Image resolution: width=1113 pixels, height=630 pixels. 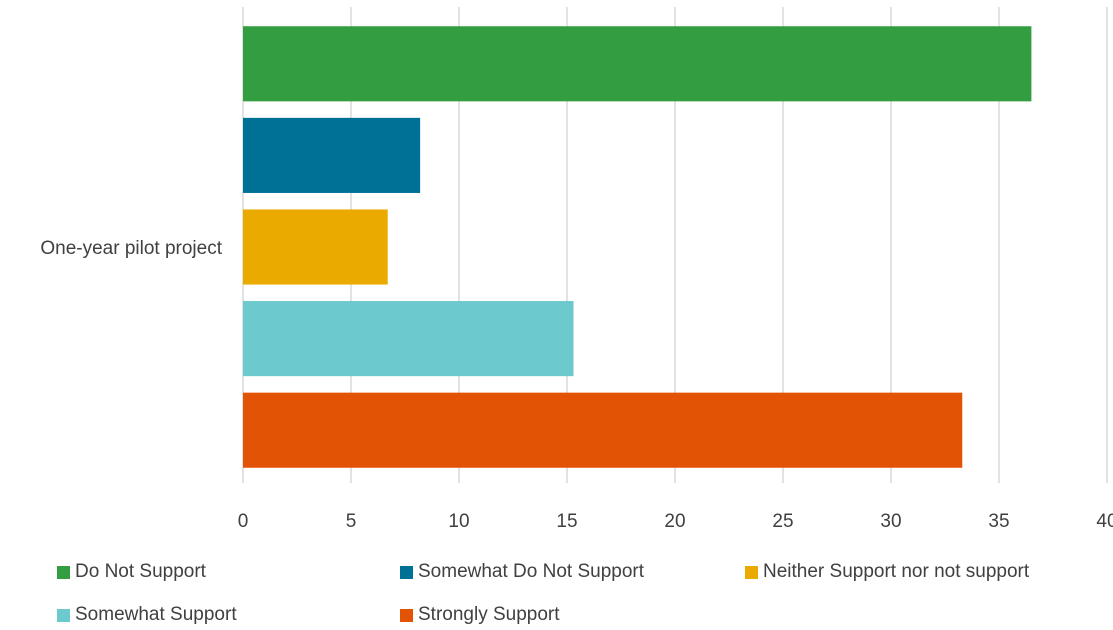 I want to click on x-tick-label: 30, so click(x=890, y=521).